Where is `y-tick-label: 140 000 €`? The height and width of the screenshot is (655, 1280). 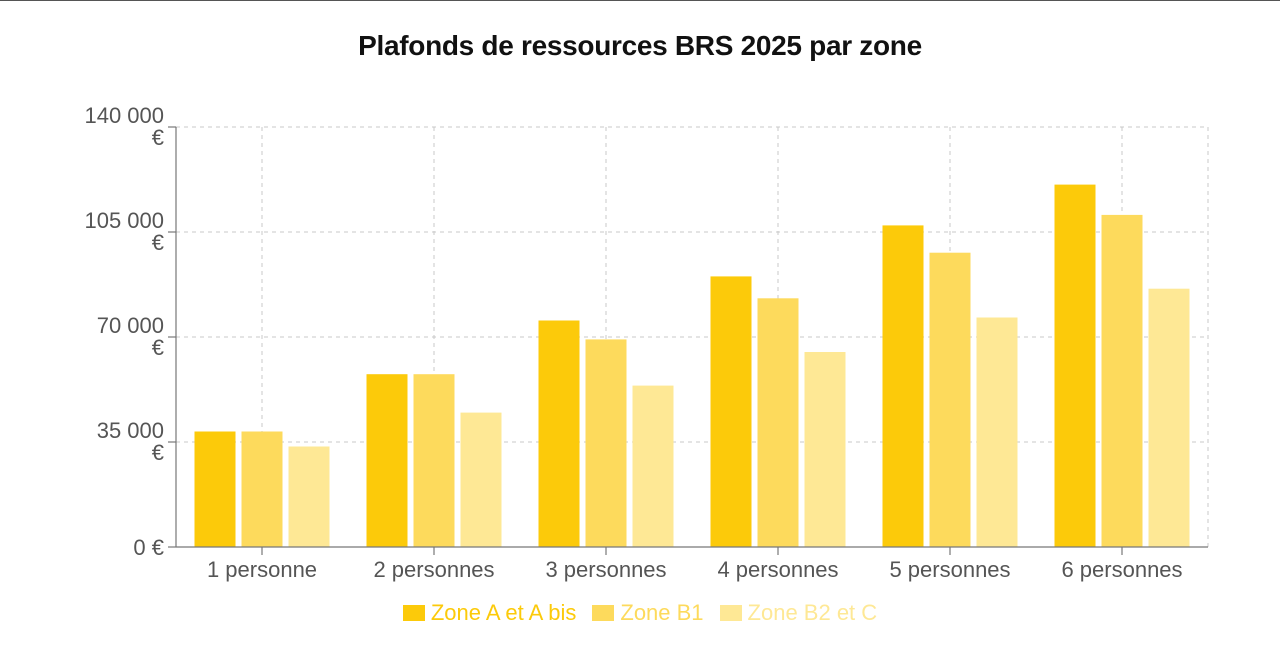 y-tick-label: 140 000 € is located at coordinates (124, 126).